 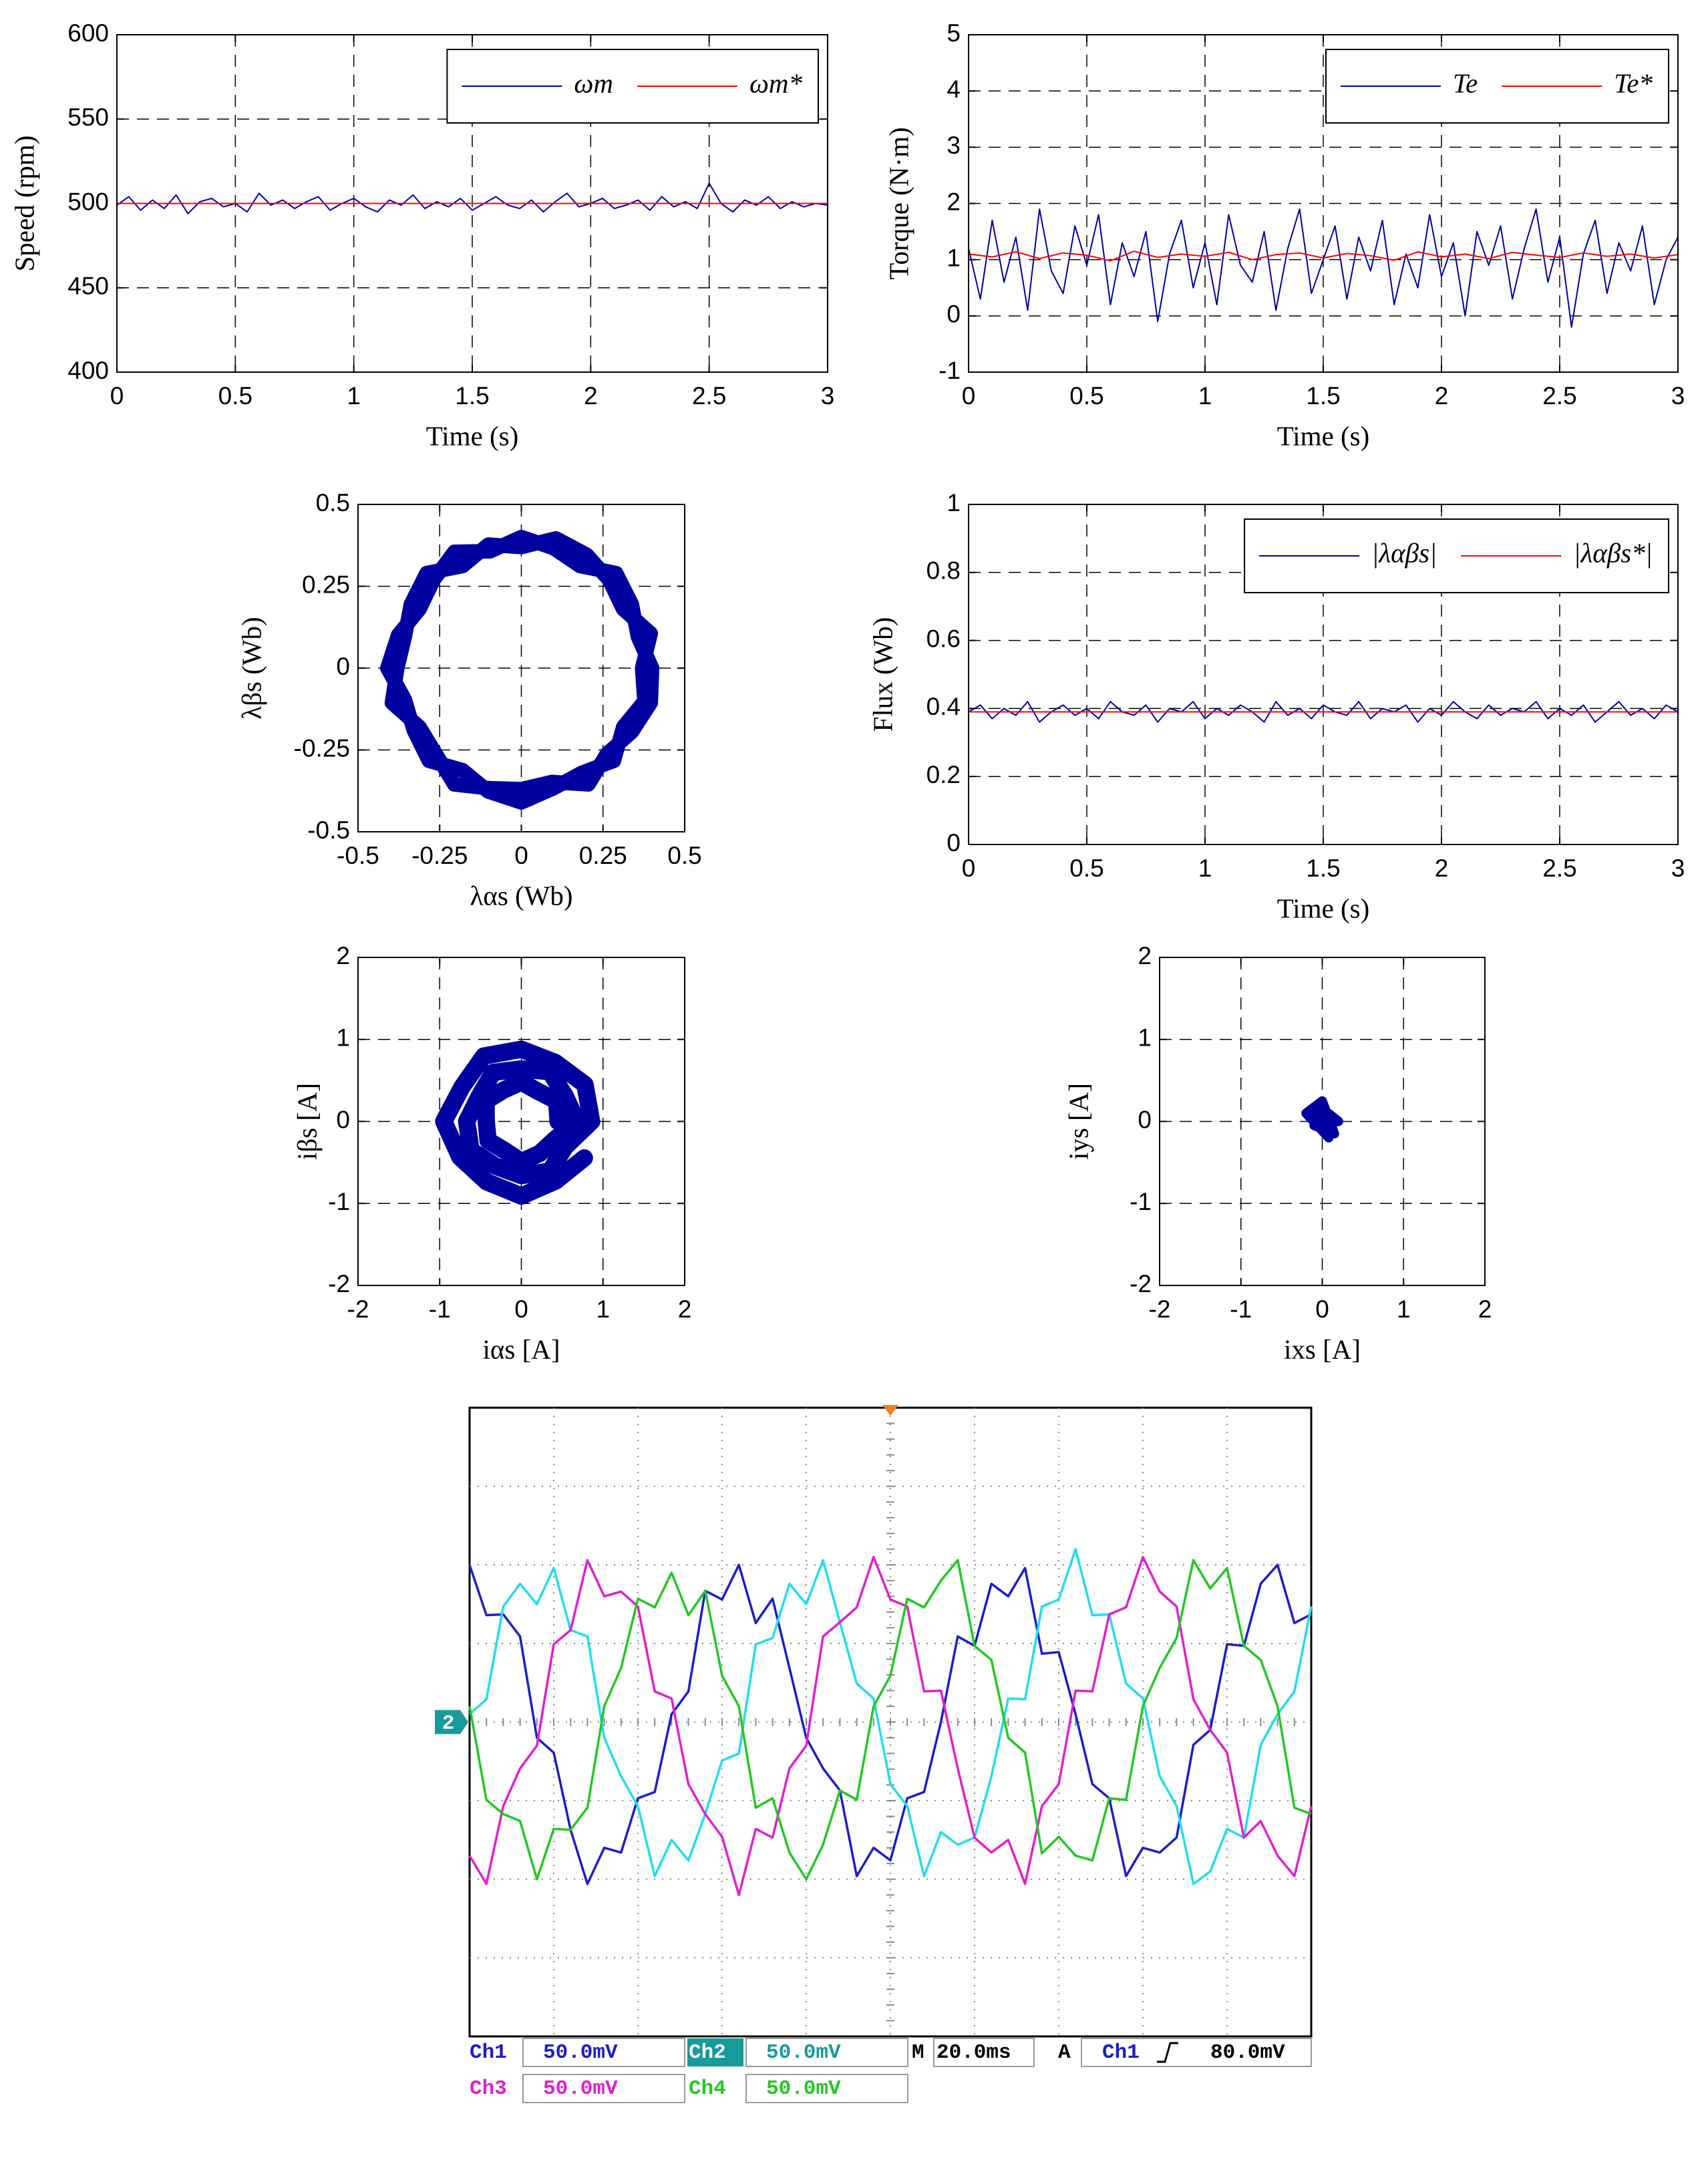 I want to click on y-axis-label: iys [A], so click(x=1078, y=1121).